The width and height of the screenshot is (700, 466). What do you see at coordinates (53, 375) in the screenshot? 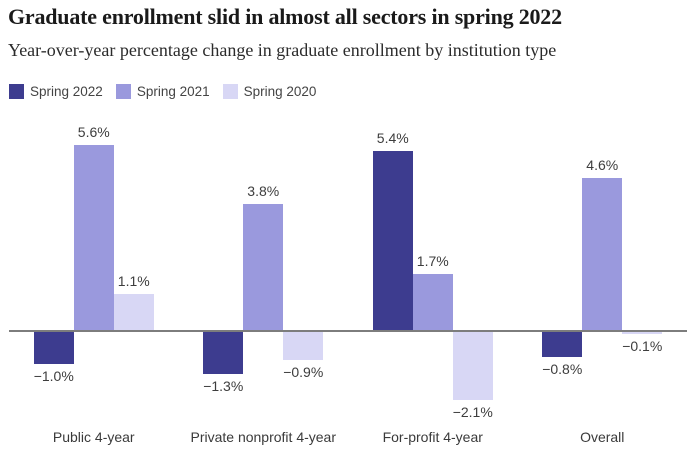
I see `value-label: −1.0%` at bounding box center [53, 375].